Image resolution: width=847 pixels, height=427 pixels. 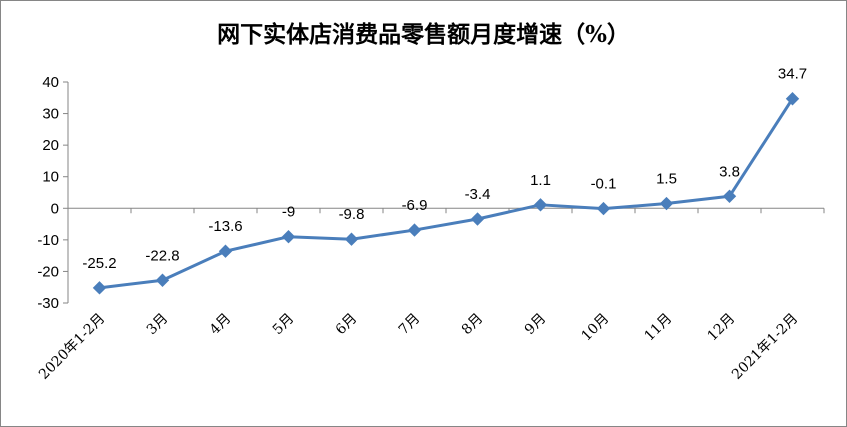 What do you see at coordinates (288, 212) in the screenshot?
I see `data-label: -9` at bounding box center [288, 212].